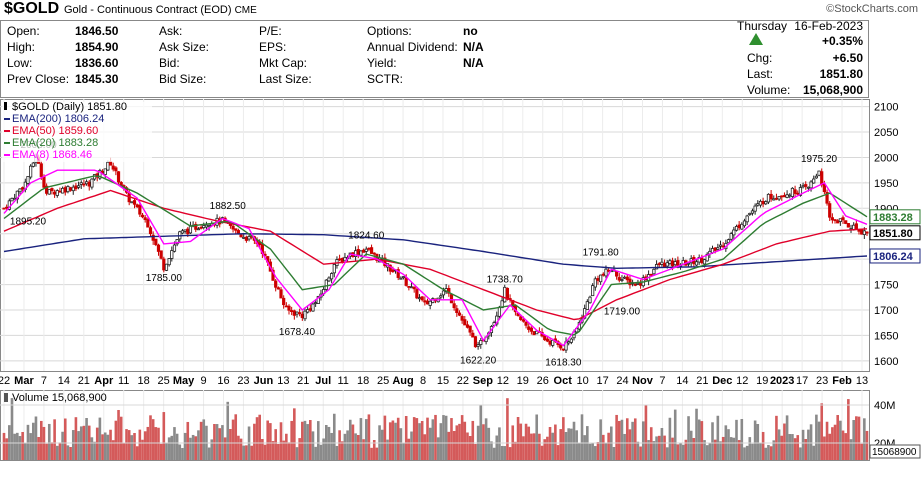 This screenshot has height=486, width=922. What do you see at coordinates (402, 381) in the screenshot?
I see `x-tick-label: Aug` at bounding box center [402, 381].